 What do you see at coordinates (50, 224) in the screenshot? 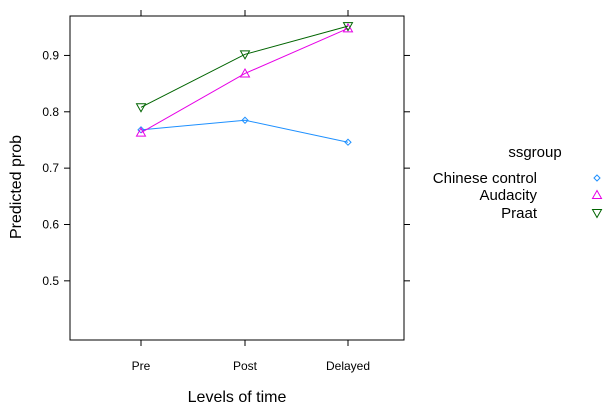
I see `y-tick-label: 0.6` at bounding box center [50, 224].